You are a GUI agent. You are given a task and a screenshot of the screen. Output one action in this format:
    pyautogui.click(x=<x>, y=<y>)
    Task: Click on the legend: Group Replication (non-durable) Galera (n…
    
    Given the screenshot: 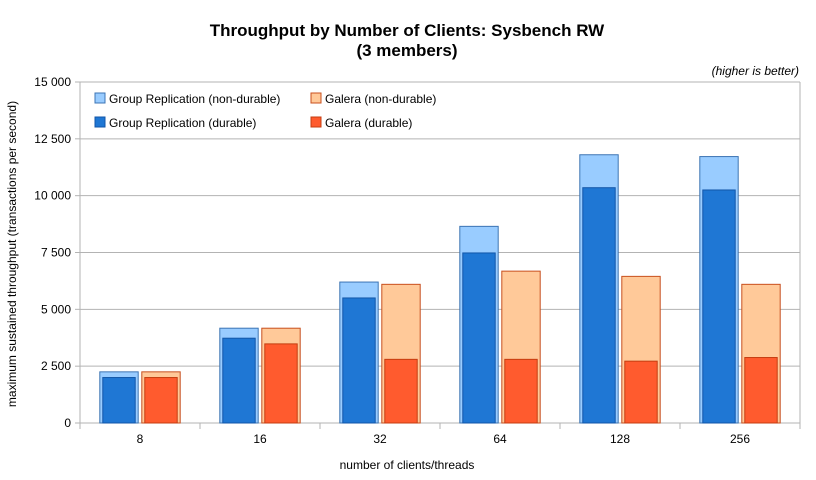 What is the action you would take?
    pyautogui.click(x=265, y=111)
    